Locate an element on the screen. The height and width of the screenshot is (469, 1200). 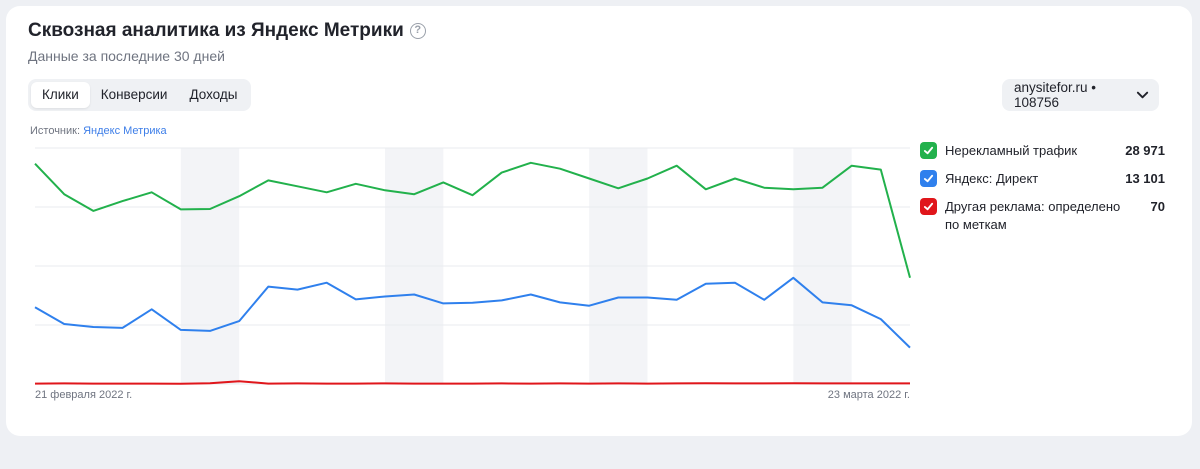
metric-tabs: Клики Конверсии Доходы is located at coordinates (140, 95).